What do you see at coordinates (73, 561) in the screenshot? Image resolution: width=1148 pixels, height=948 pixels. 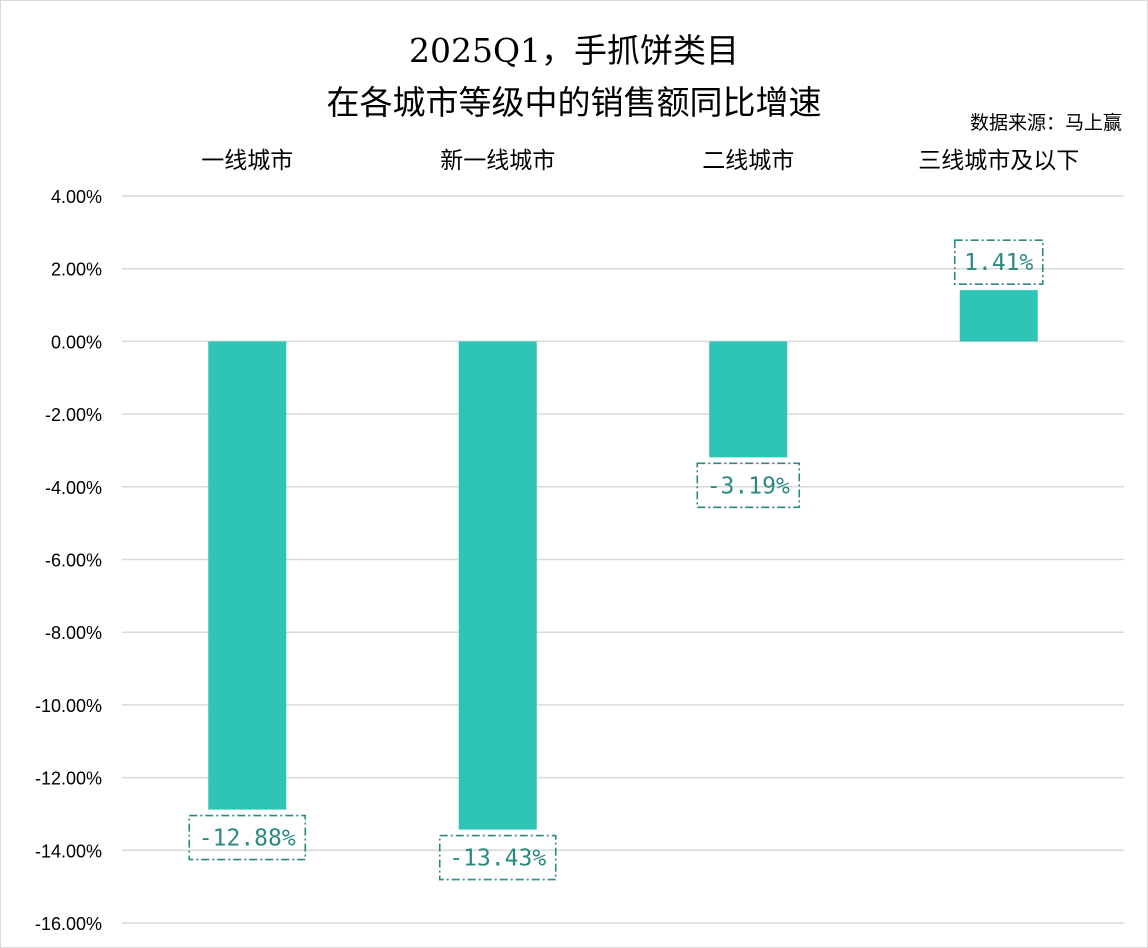 I see `y-tick-label: -6.00%` at bounding box center [73, 561].